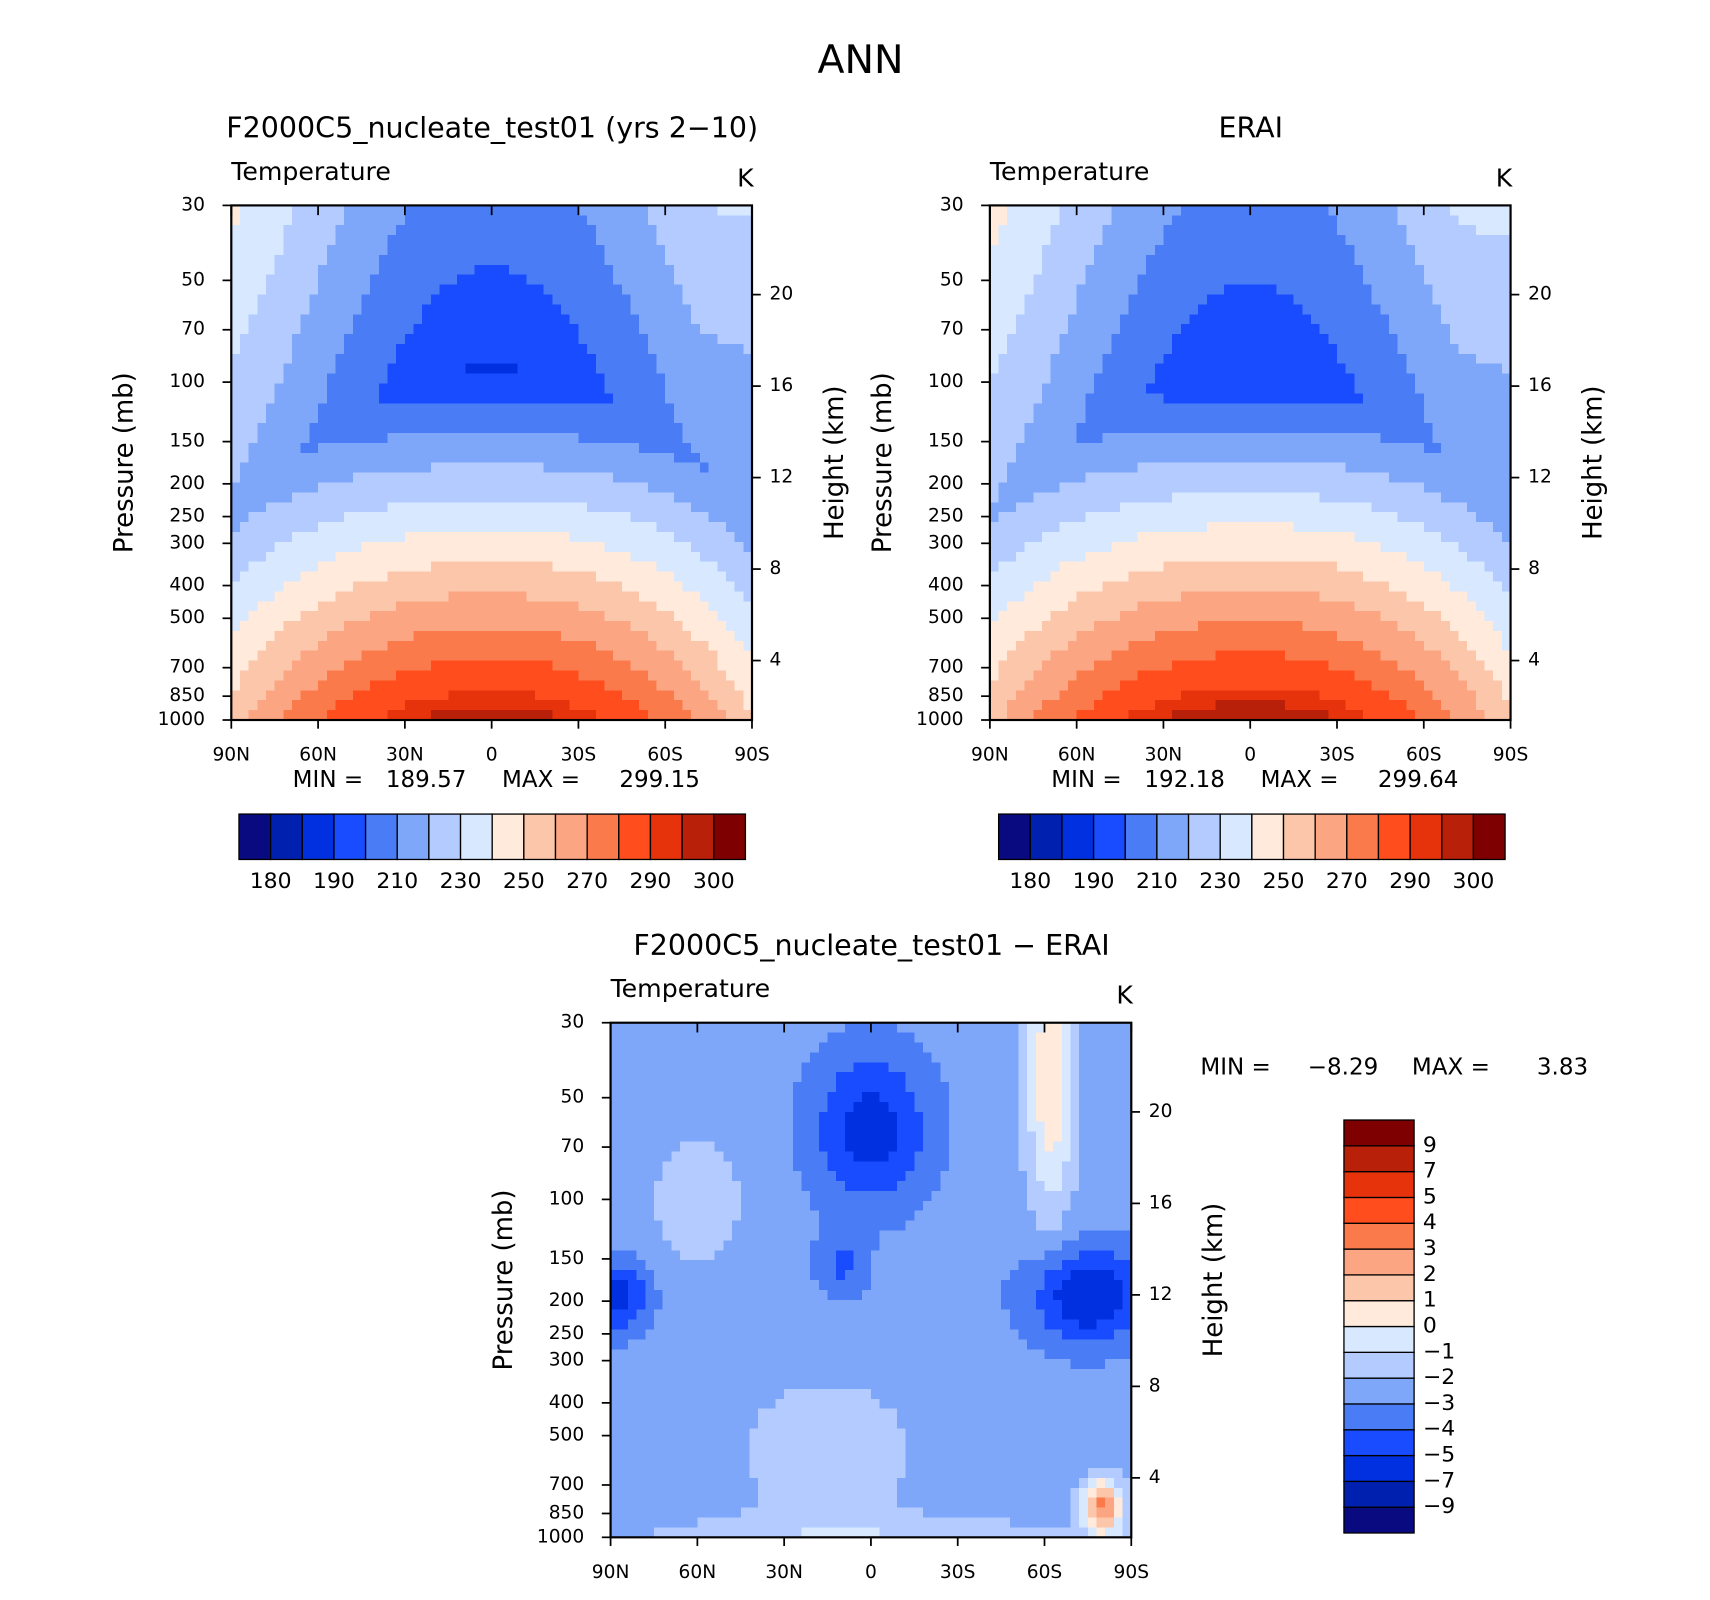 The height and width of the screenshot is (1600, 1710). Describe the element at coordinates (492, 755) in the screenshot. I see `x-tick-label: 0` at that location.